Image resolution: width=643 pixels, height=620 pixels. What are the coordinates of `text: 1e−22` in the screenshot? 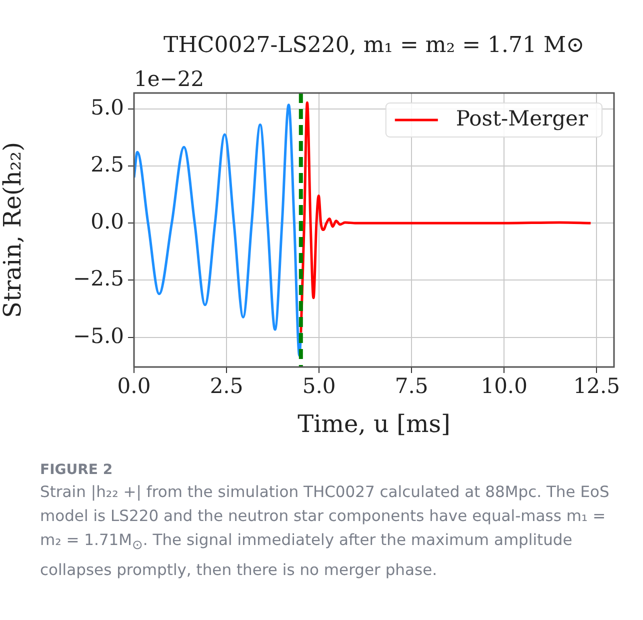 It's located at (169, 79).